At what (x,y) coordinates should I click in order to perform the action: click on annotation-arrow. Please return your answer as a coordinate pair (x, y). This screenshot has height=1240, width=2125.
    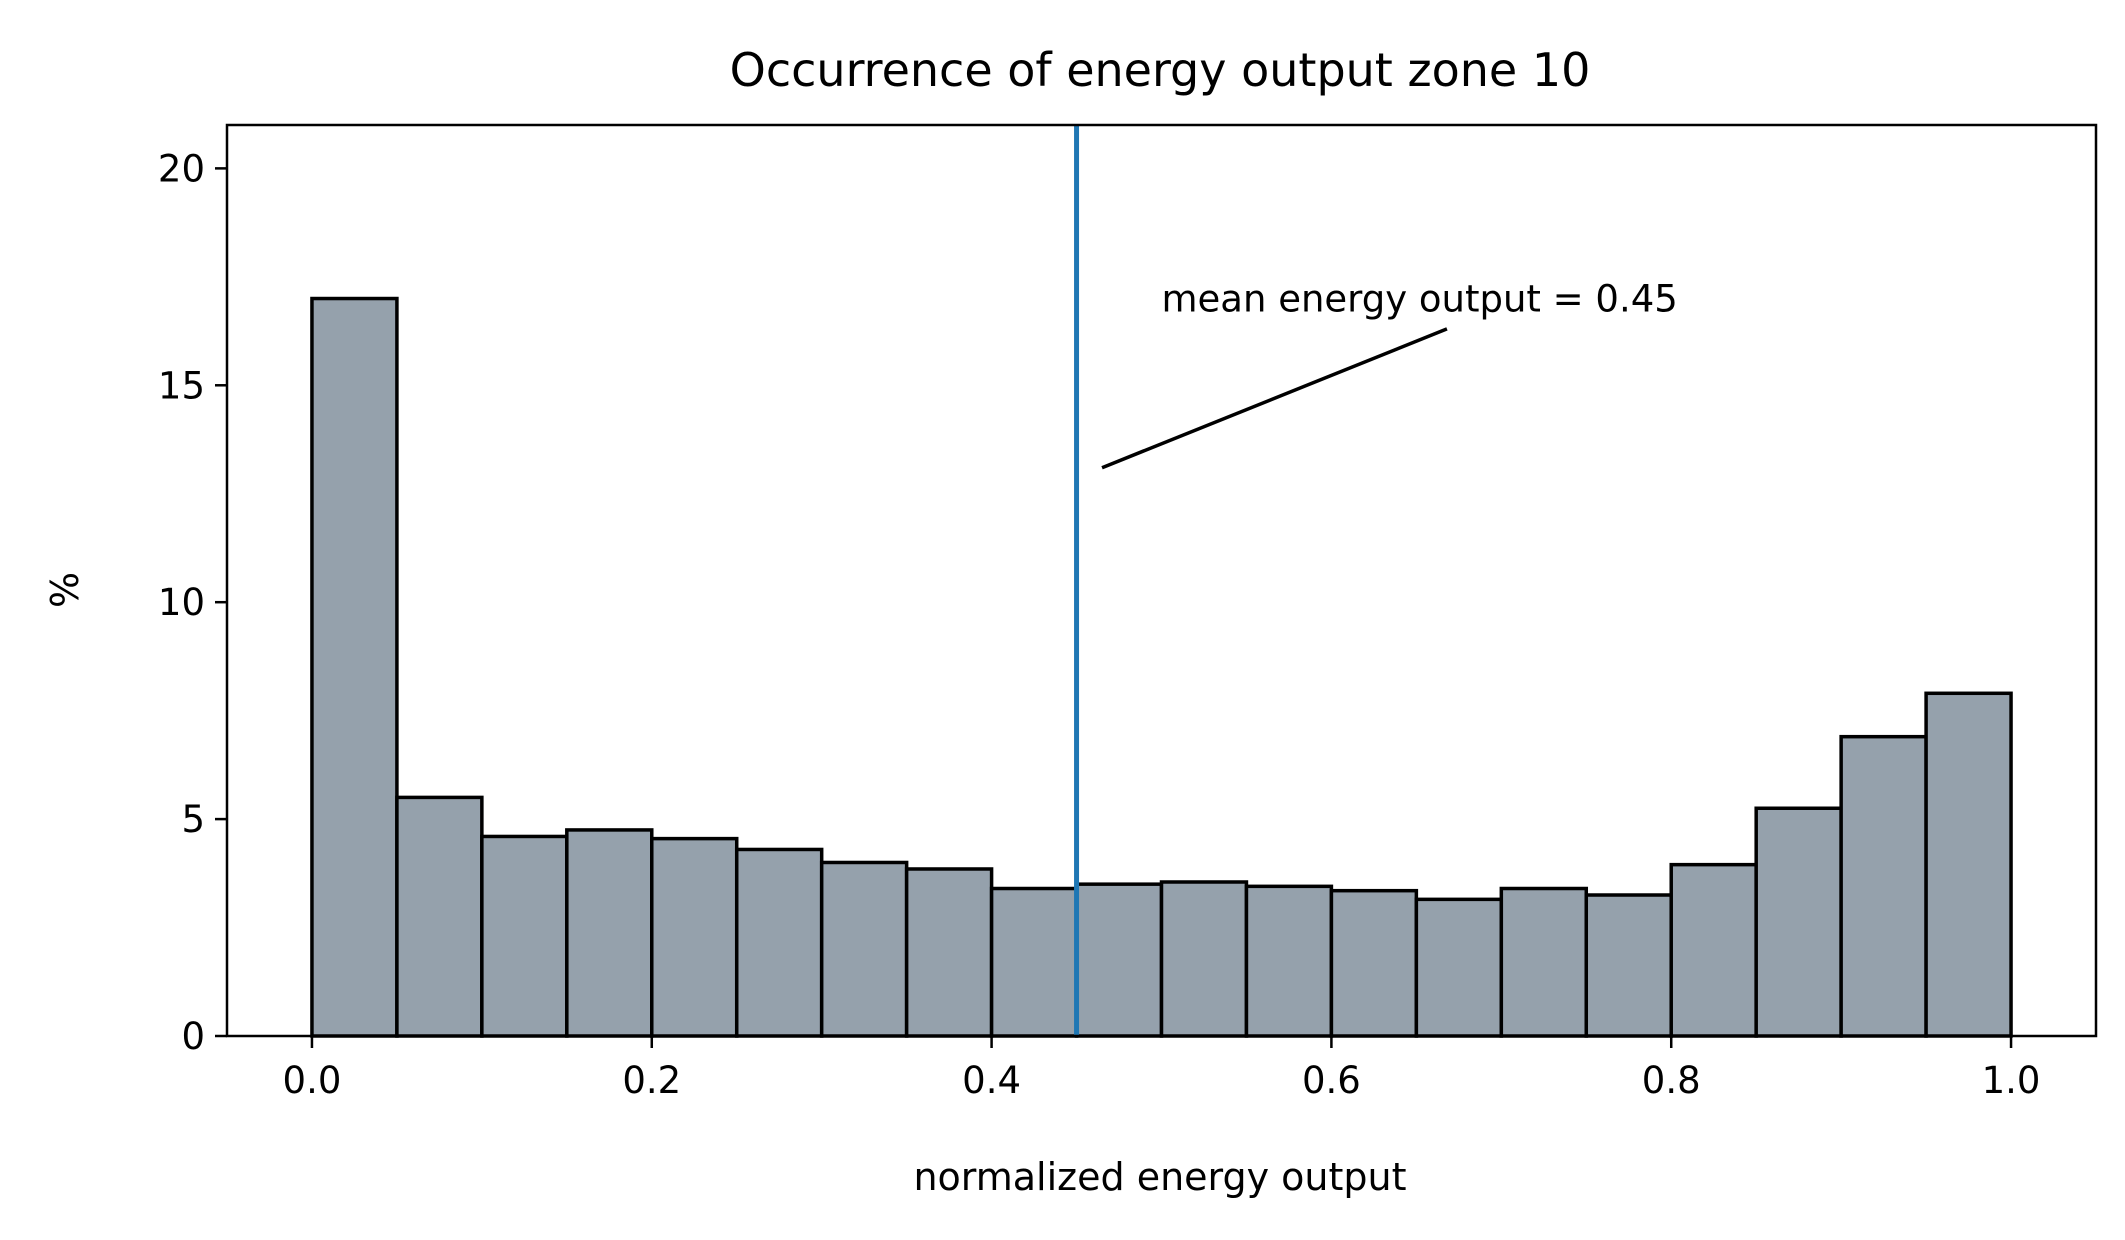
    Looking at the image, I should click on (1274, 398).